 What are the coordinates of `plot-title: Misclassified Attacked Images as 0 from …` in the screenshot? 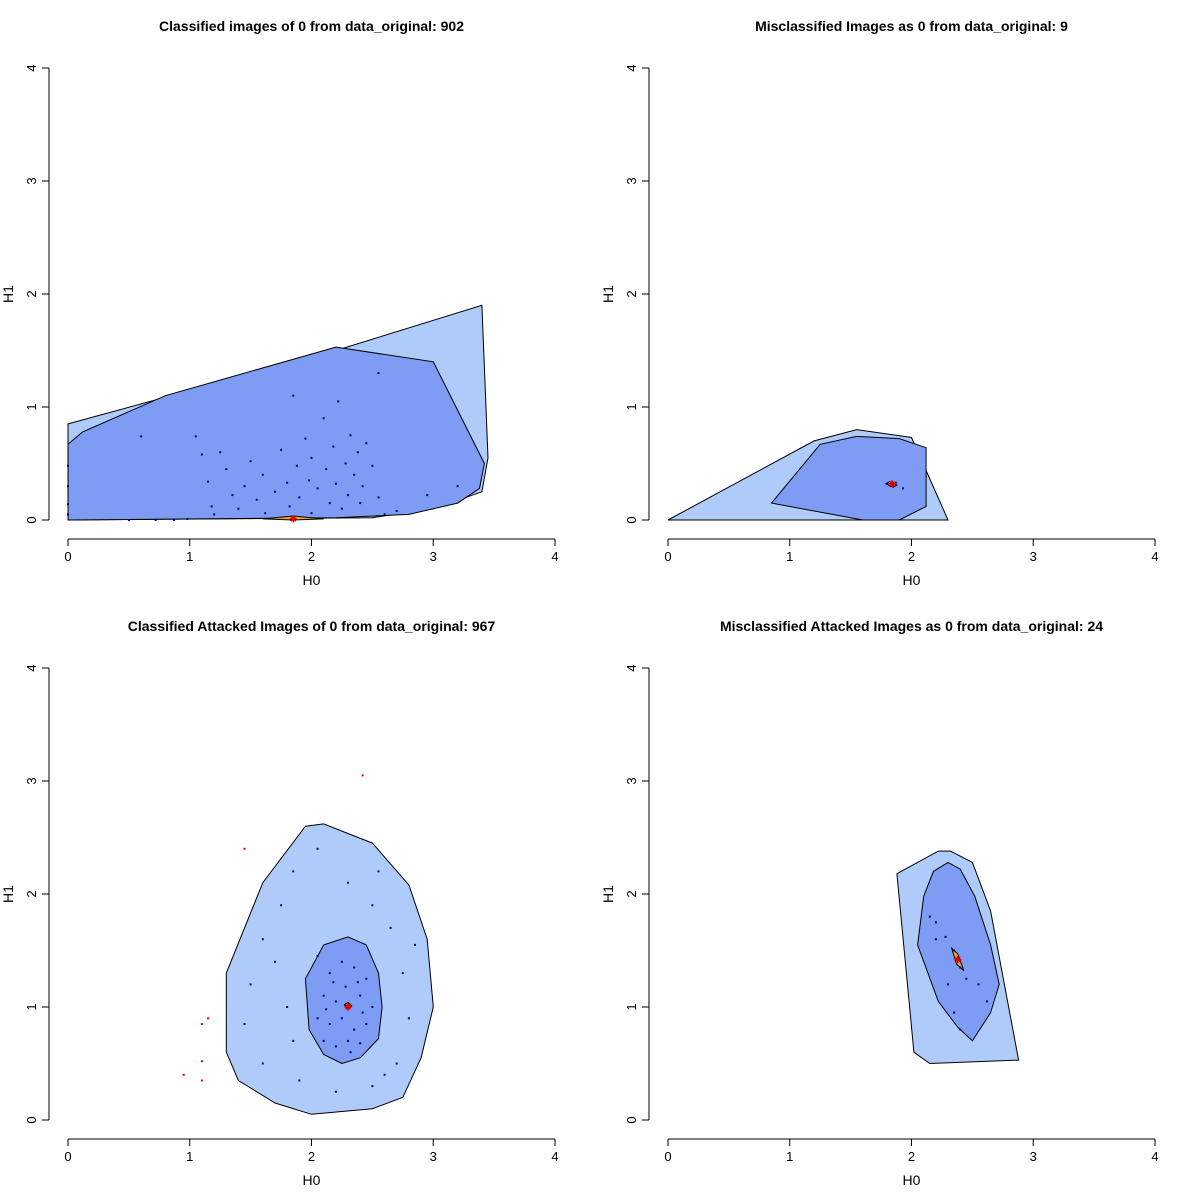 It's located at (911, 626).